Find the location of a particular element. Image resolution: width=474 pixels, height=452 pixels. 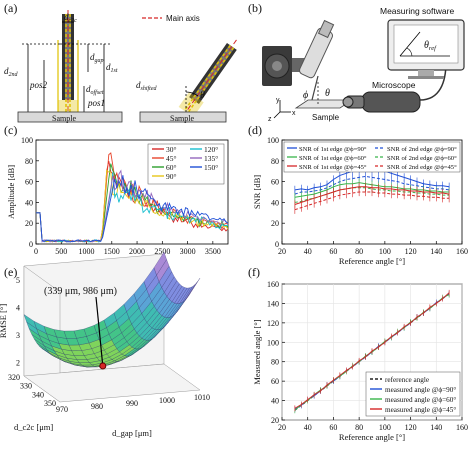

surface-patch is located at coordinates (160, 263).